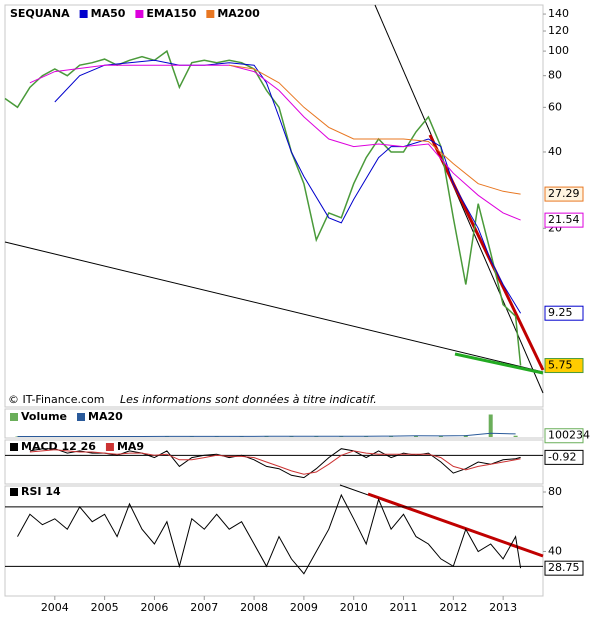 The image size is (613, 628). I want to click on legend-label: MA50, so click(108, 13).